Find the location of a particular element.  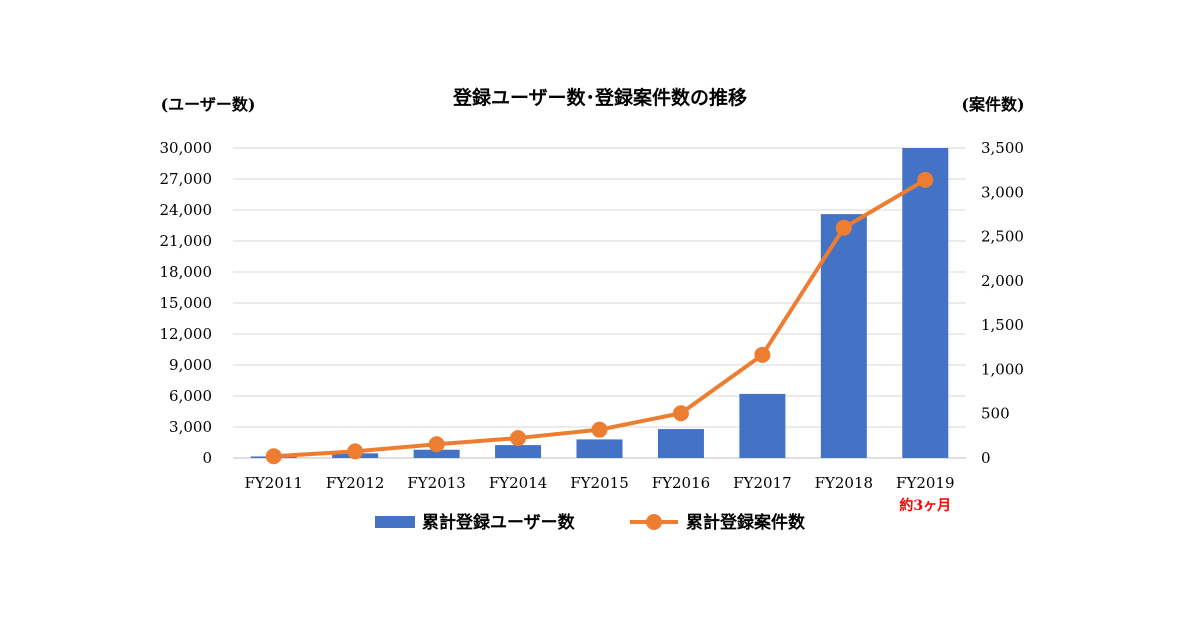

x-tick-label: FY2019 is located at coordinates (925, 483).